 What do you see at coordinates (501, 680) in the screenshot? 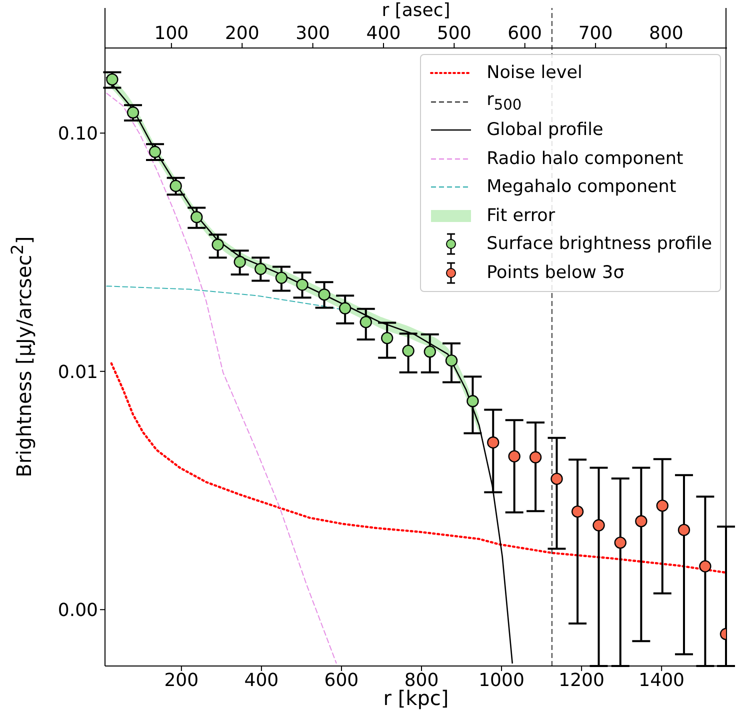
I see `x-tick-label: 1000` at bounding box center [501, 680].